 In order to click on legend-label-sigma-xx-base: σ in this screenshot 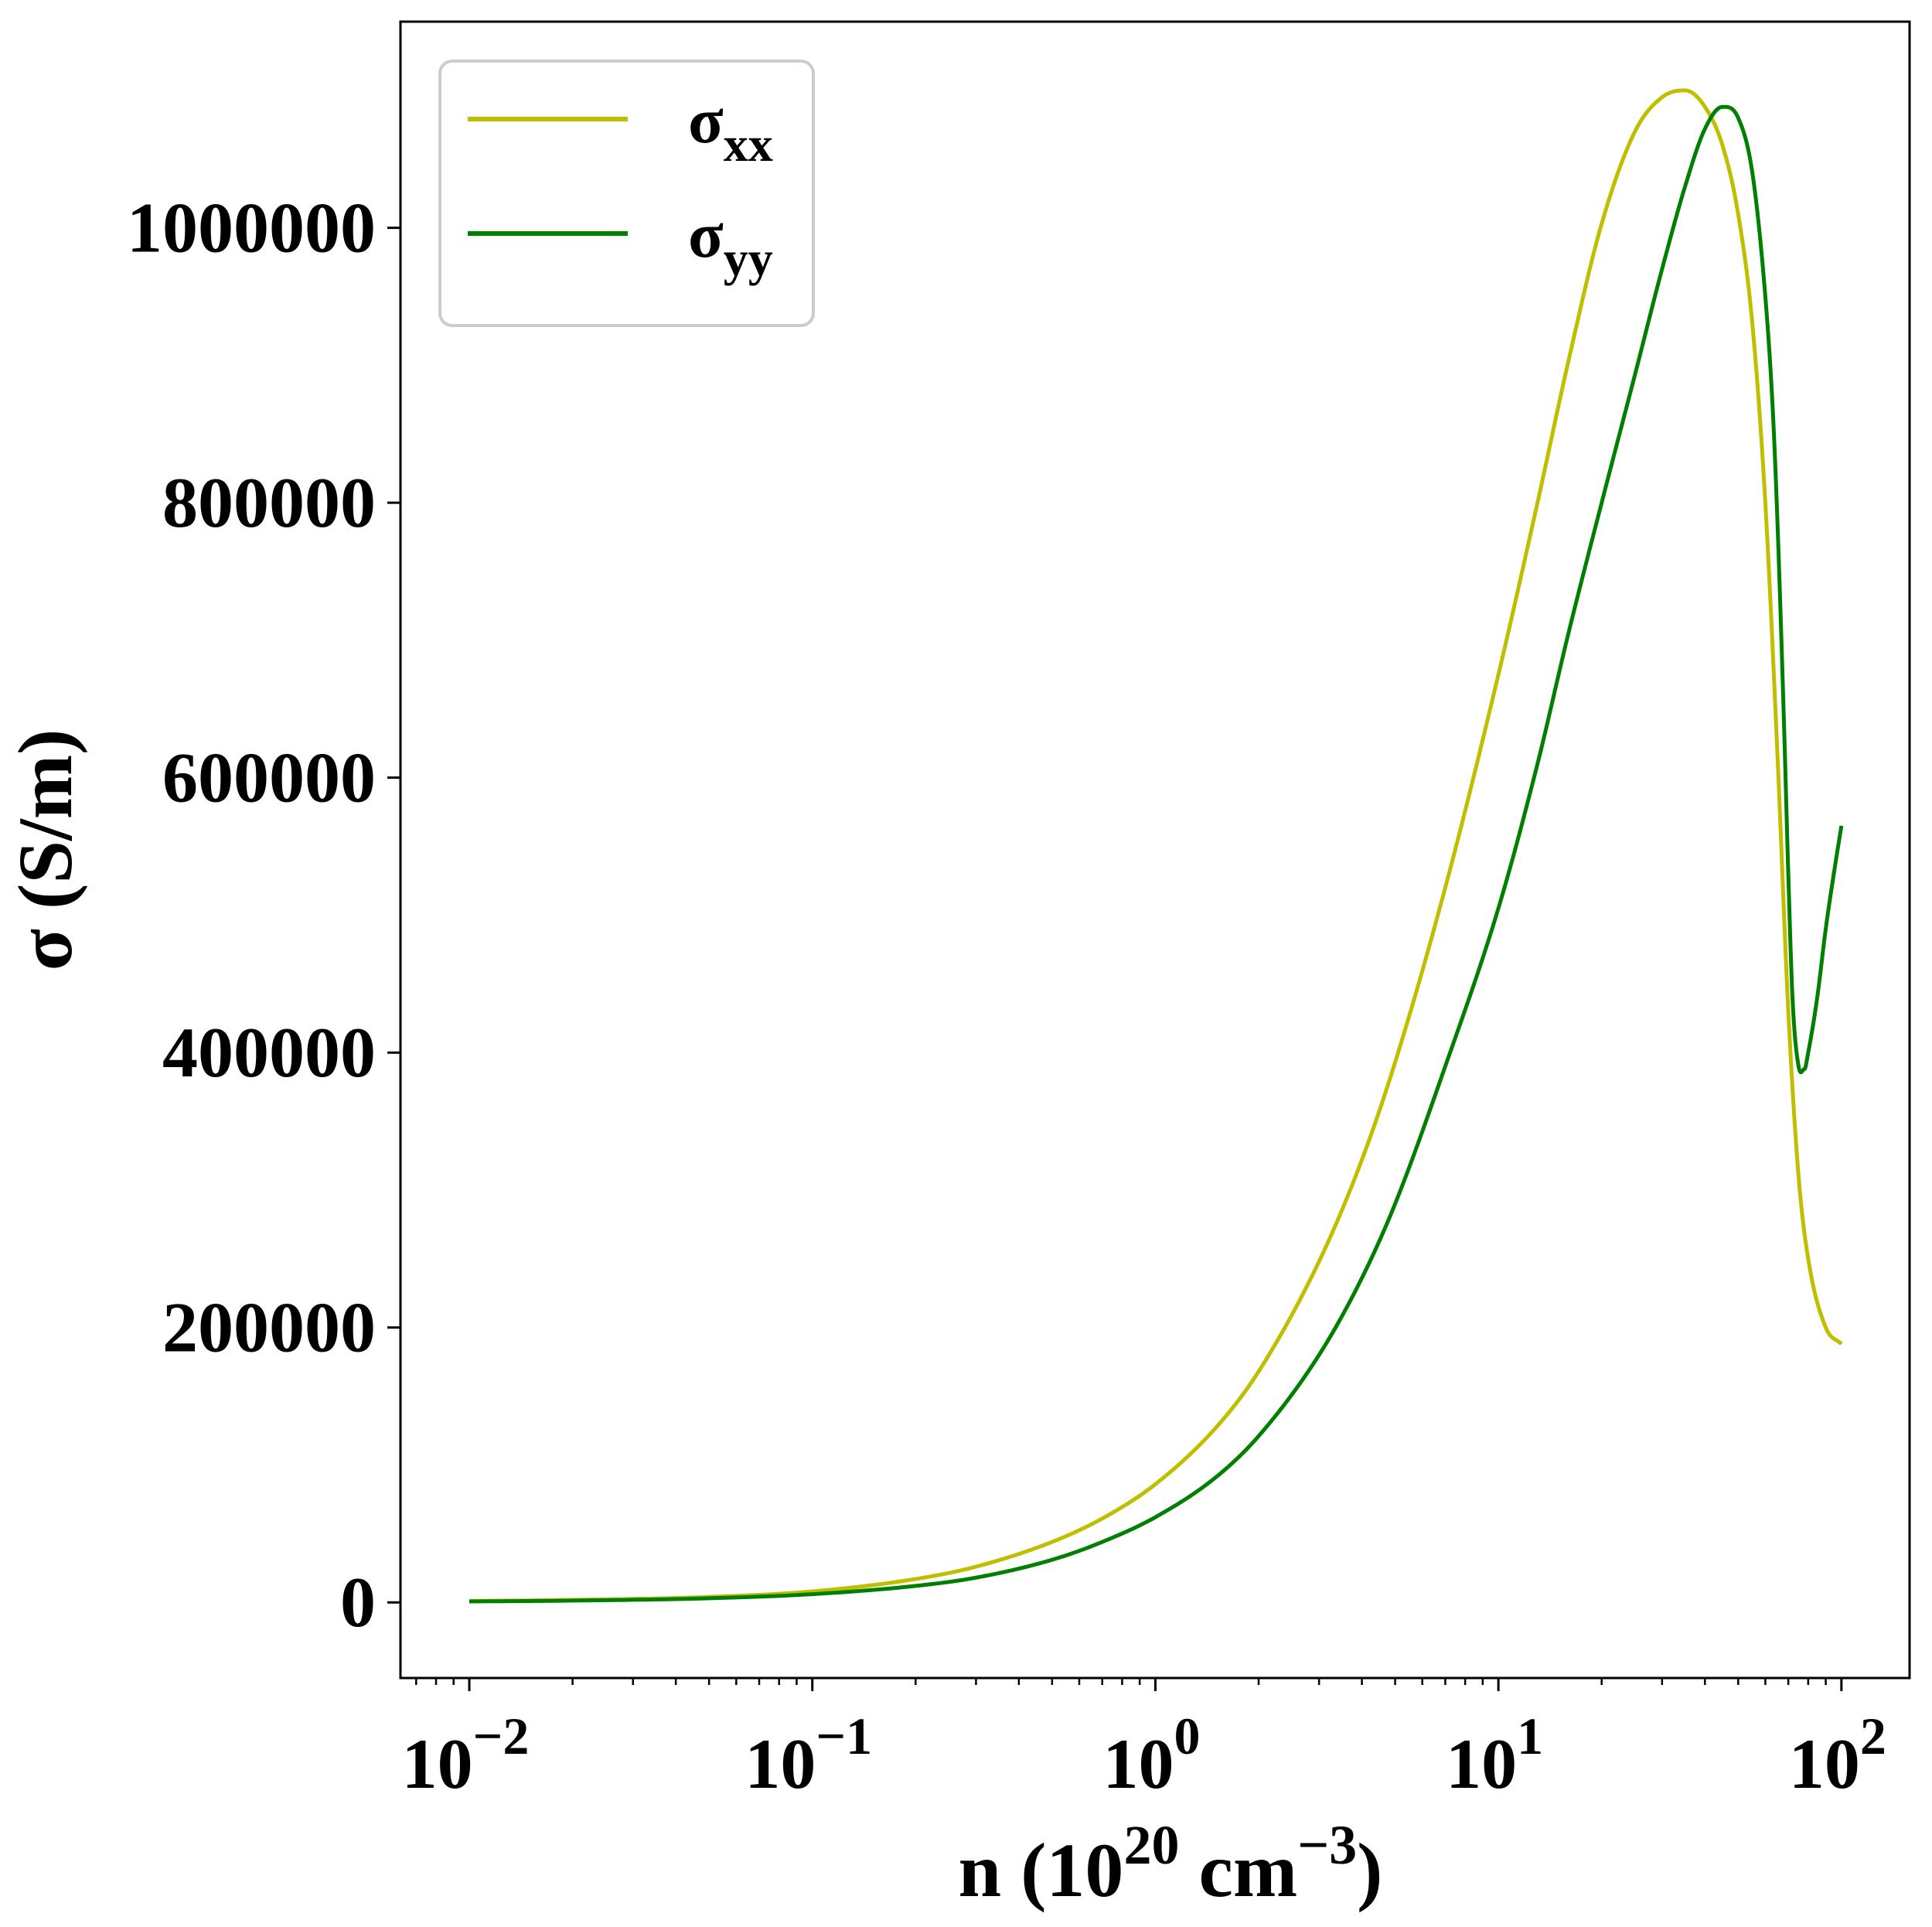, I will do `click(706, 121)`.